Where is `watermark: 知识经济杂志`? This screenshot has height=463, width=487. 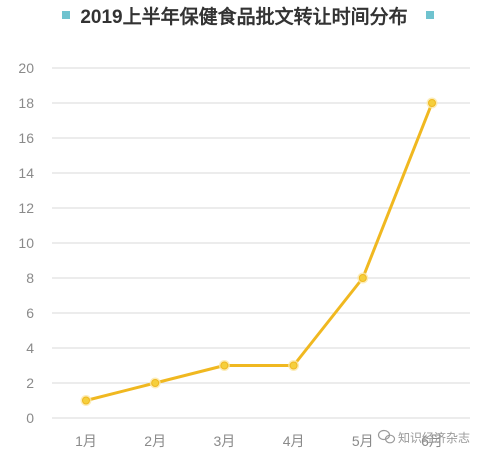 watermark: 知识经济杂志 is located at coordinates (423, 437).